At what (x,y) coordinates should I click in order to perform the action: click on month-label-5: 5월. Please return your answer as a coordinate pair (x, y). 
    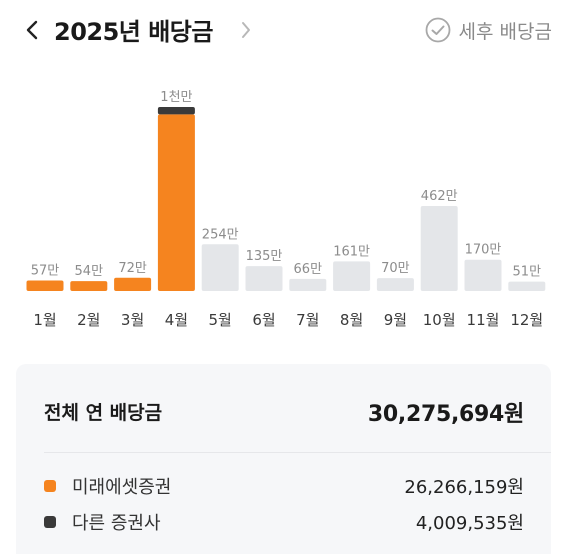
    Looking at the image, I should click on (220, 320).